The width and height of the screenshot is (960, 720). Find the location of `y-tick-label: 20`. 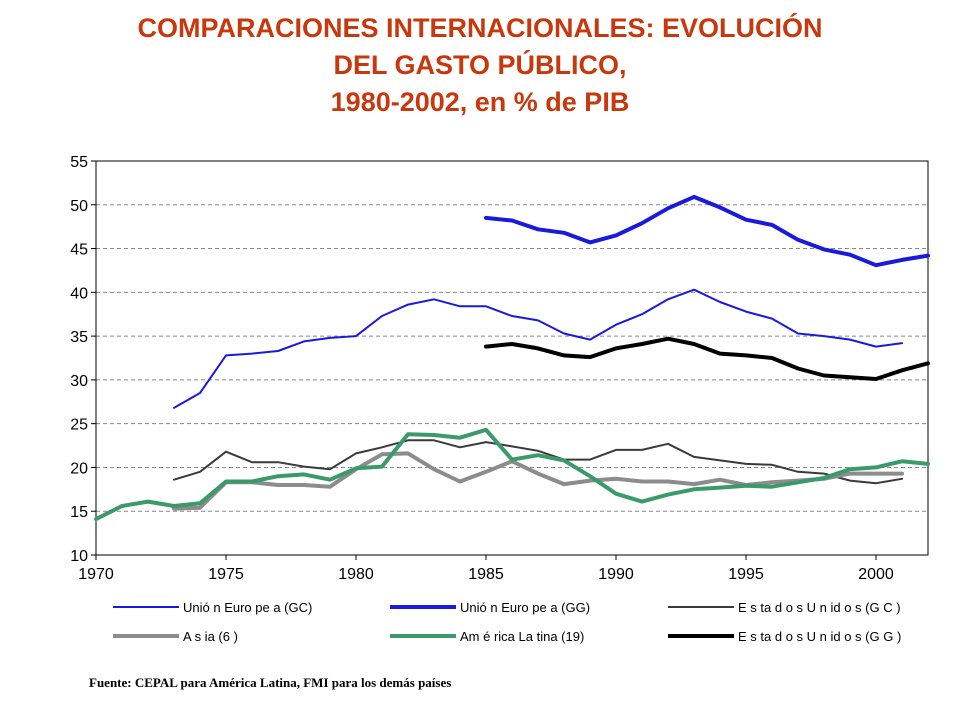

y-tick-label: 20 is located at coordinates (79, 468).